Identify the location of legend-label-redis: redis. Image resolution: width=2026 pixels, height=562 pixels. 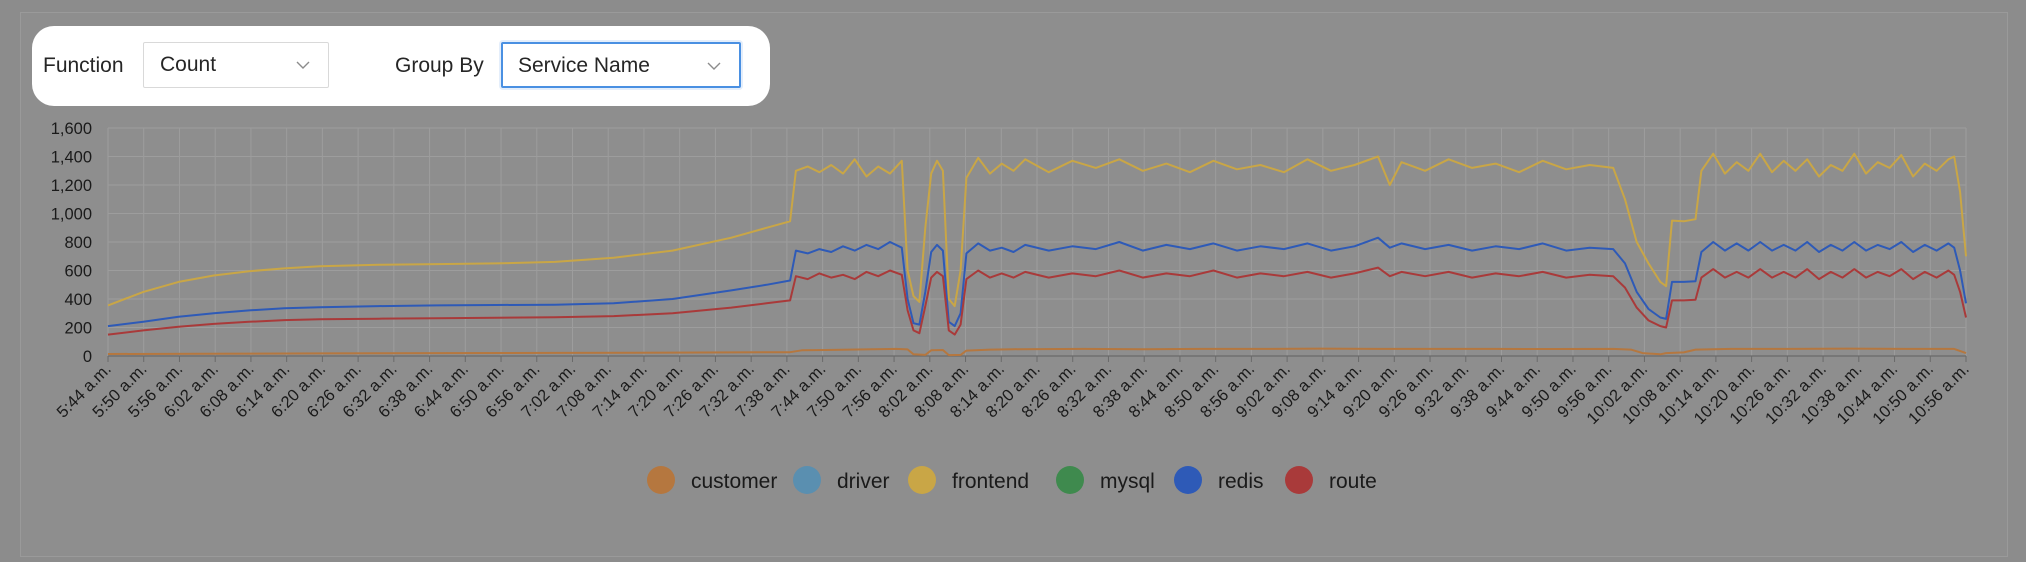
(1241, 481).